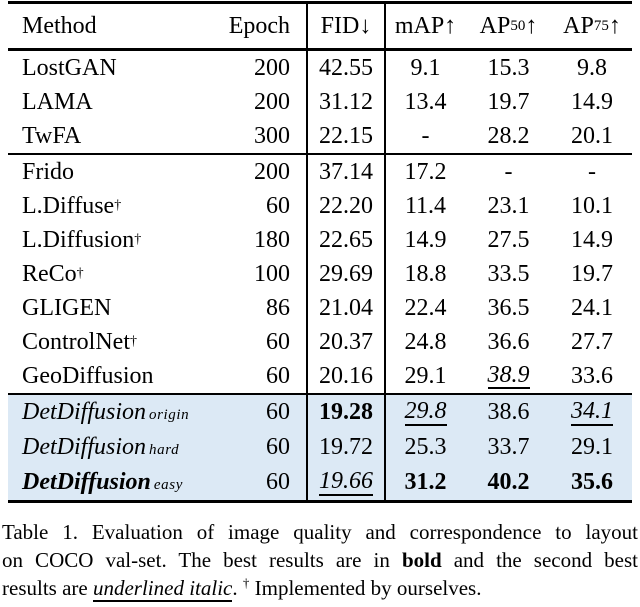 This screenshot has width=640, height=607. Describe the element at coordinates (425, 101) in the screenshot. I see `cell-map: 13.4` at that location.